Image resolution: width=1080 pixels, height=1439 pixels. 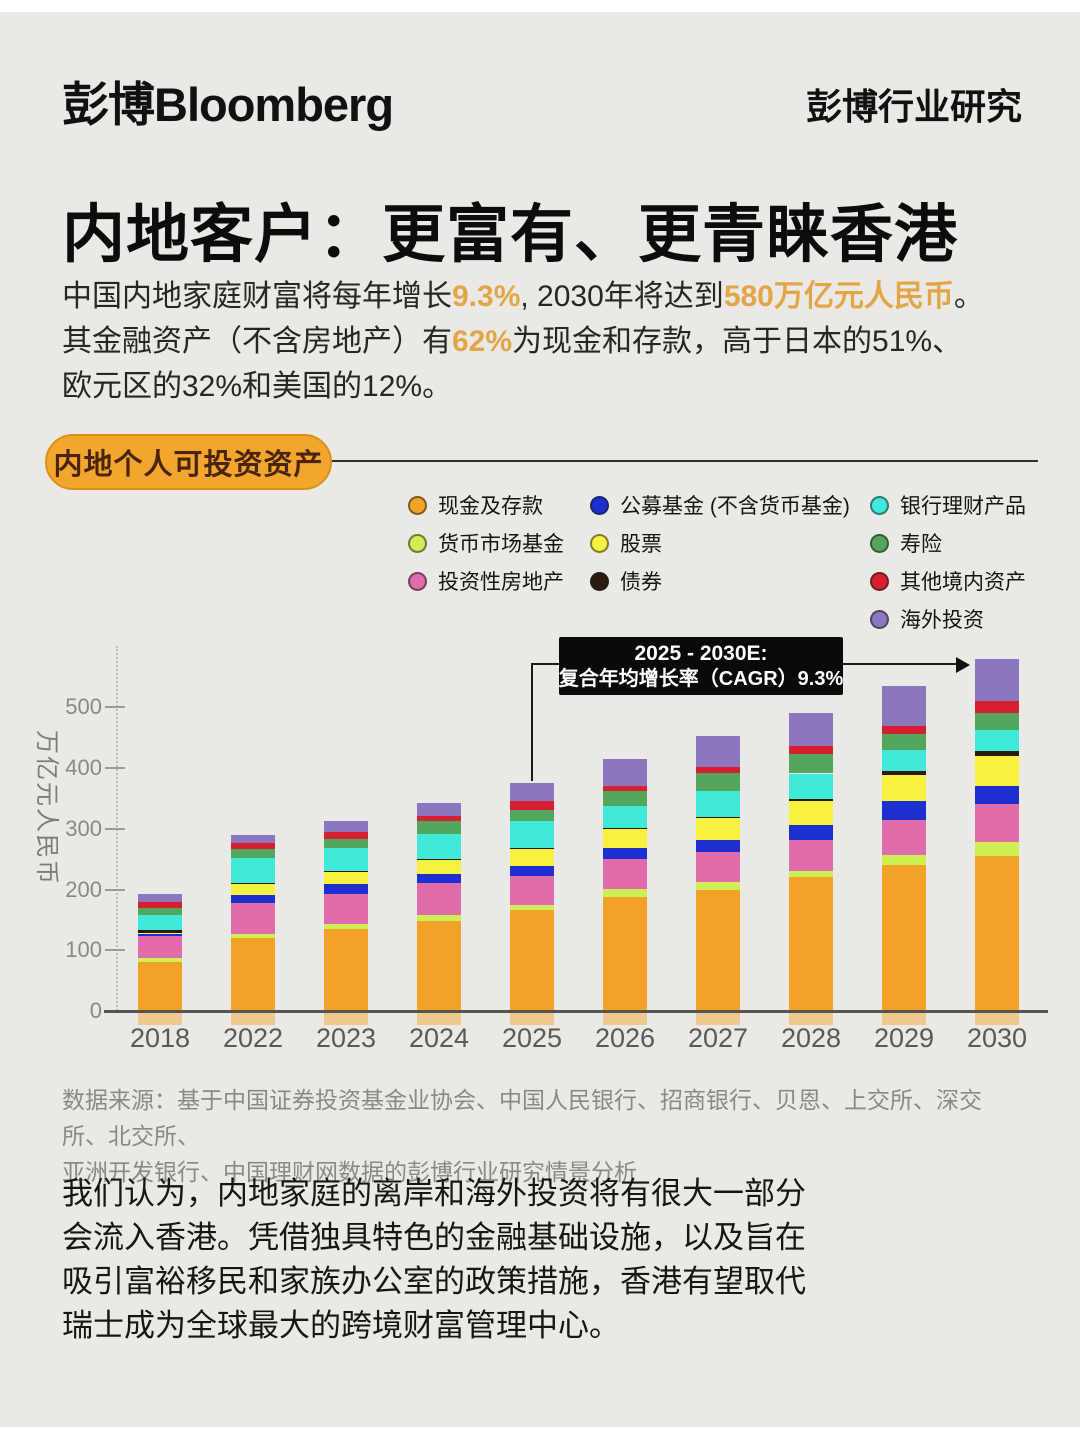 What do you see at coordinates (904, 810) in the screenshot?
I see `bar-2029-segment-mutual-funds` at bounding box center [904, 810].